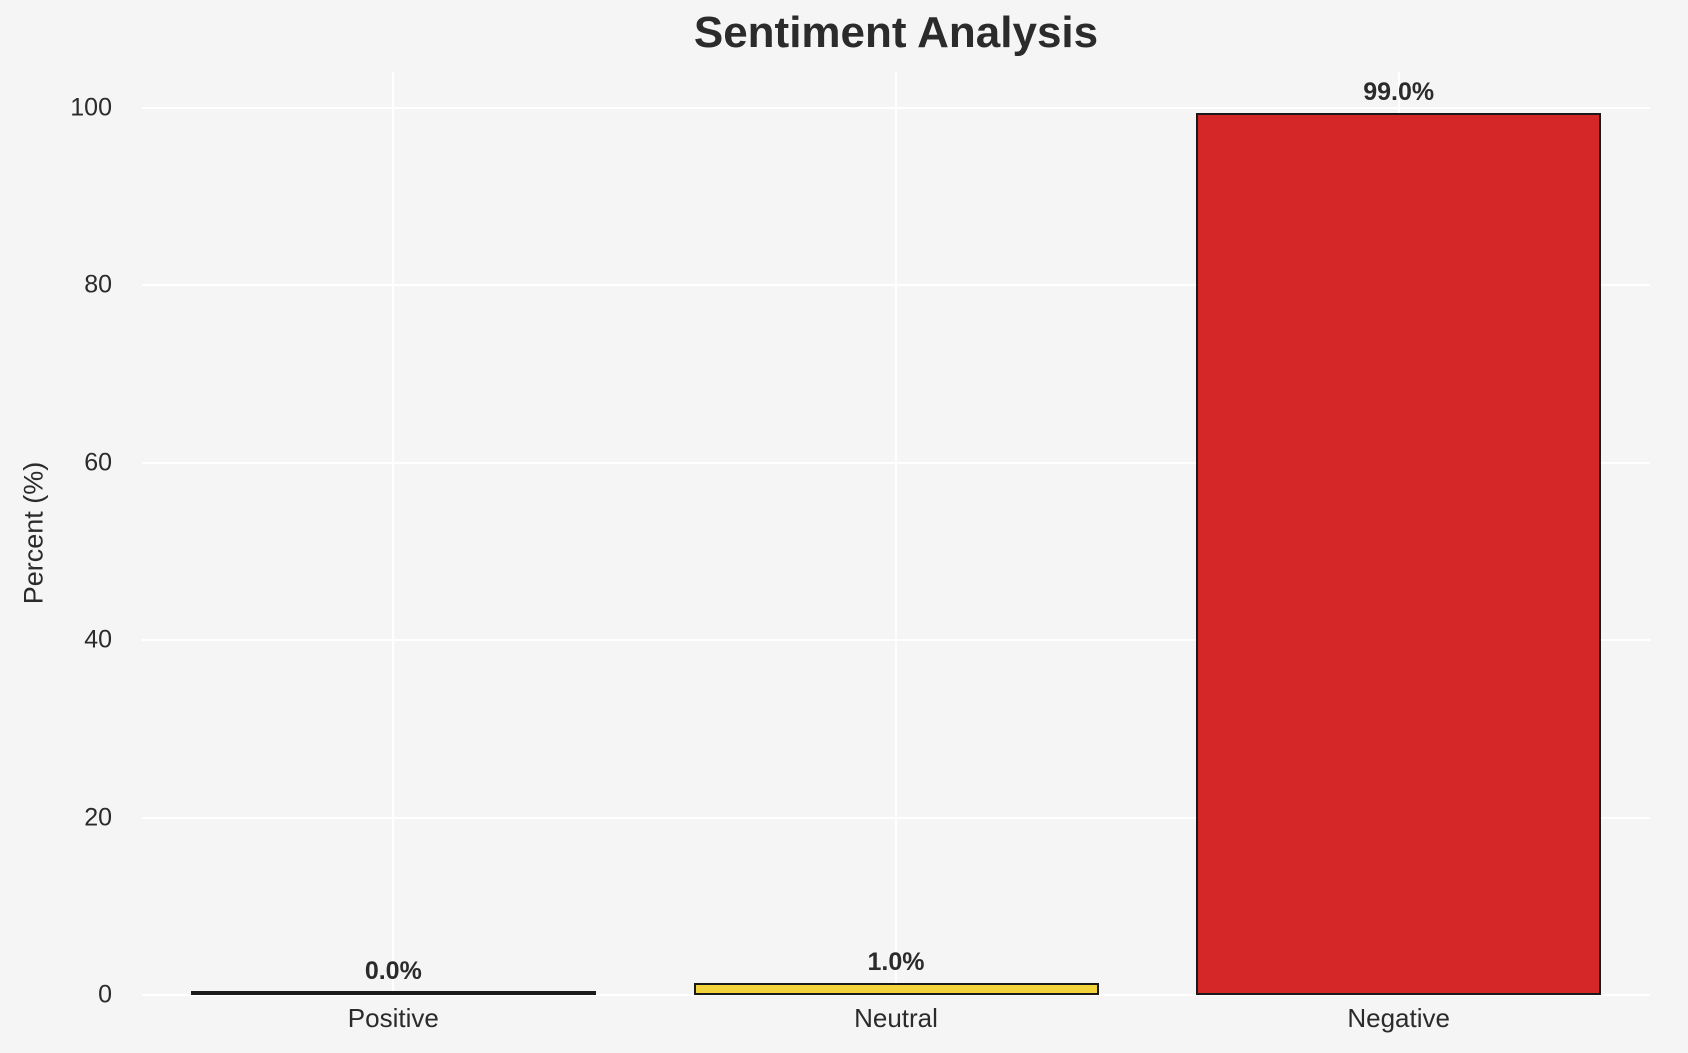 This screenshot has height=1053, width=1688. Describe the element at coordinates (98, 462) in the screenshot. I see `ytick-label-60: 60` at that location.